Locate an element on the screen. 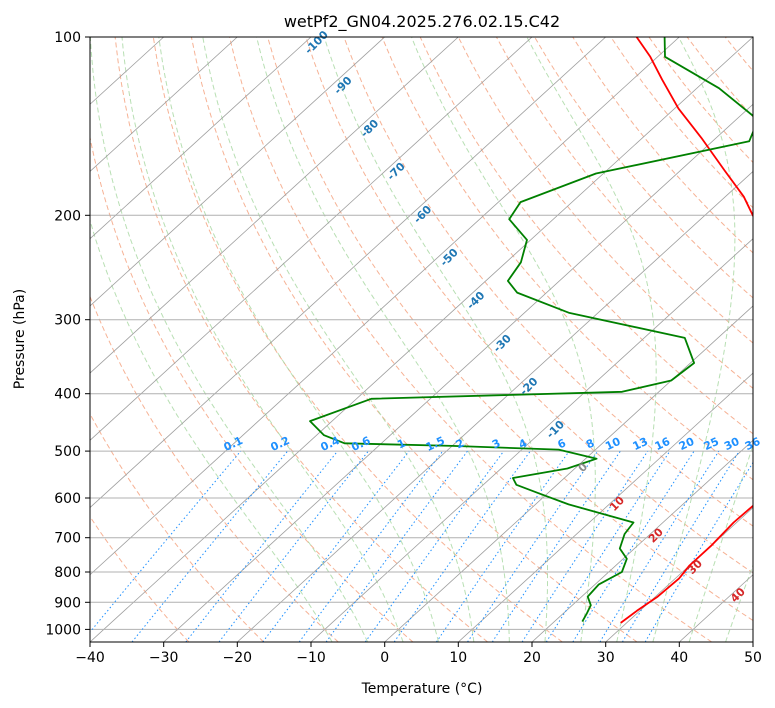  y-tick-label: 1000 is located at coordinates (63, 630).